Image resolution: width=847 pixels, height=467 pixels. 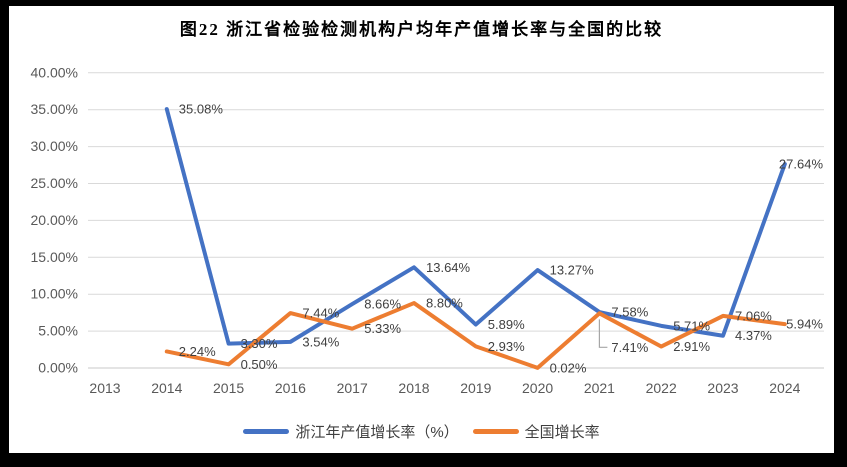 I want to click on x-axis-label: 2023, so click(x=722, y=388).